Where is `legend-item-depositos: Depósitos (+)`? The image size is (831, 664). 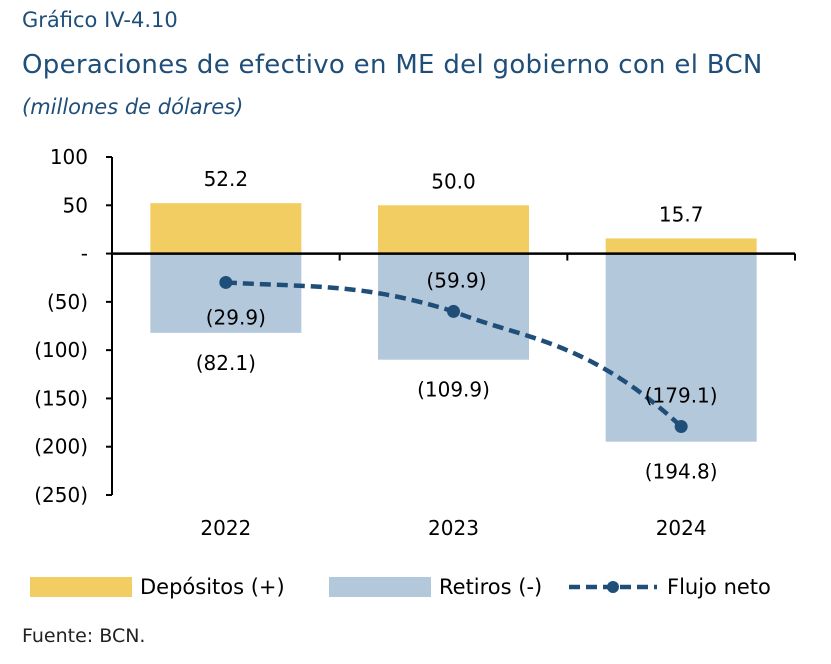
legend-item-depositos: Depósitos (+) is located at coordinates (157, 587).